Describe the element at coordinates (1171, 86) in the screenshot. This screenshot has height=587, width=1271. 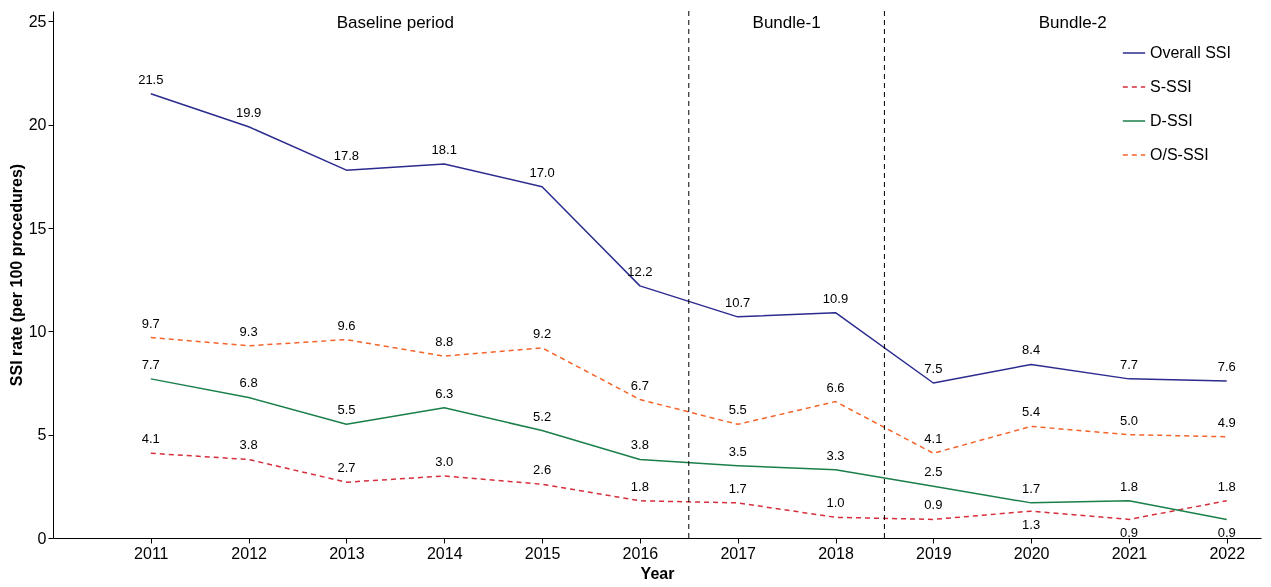
I see `legend-label: S-SSI` at that location.